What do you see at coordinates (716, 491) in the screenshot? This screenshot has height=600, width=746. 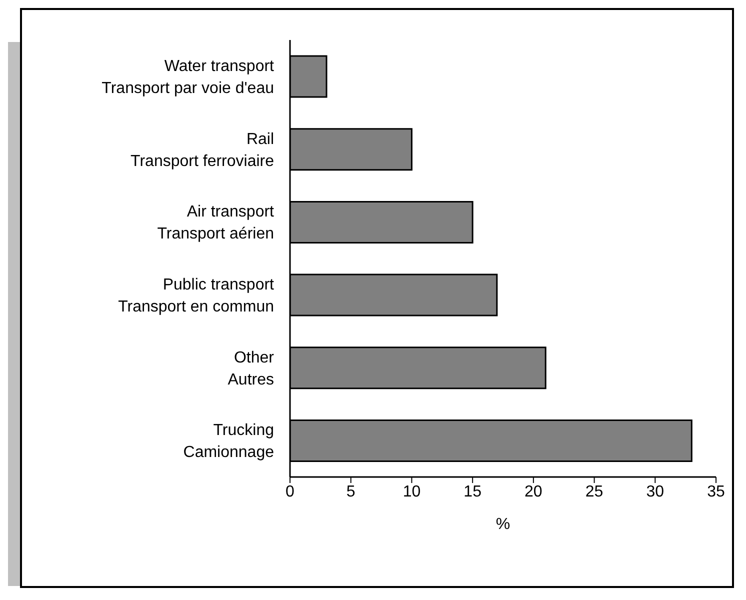 I see `x-tick-label: 35` at bounding box center [716, 491].